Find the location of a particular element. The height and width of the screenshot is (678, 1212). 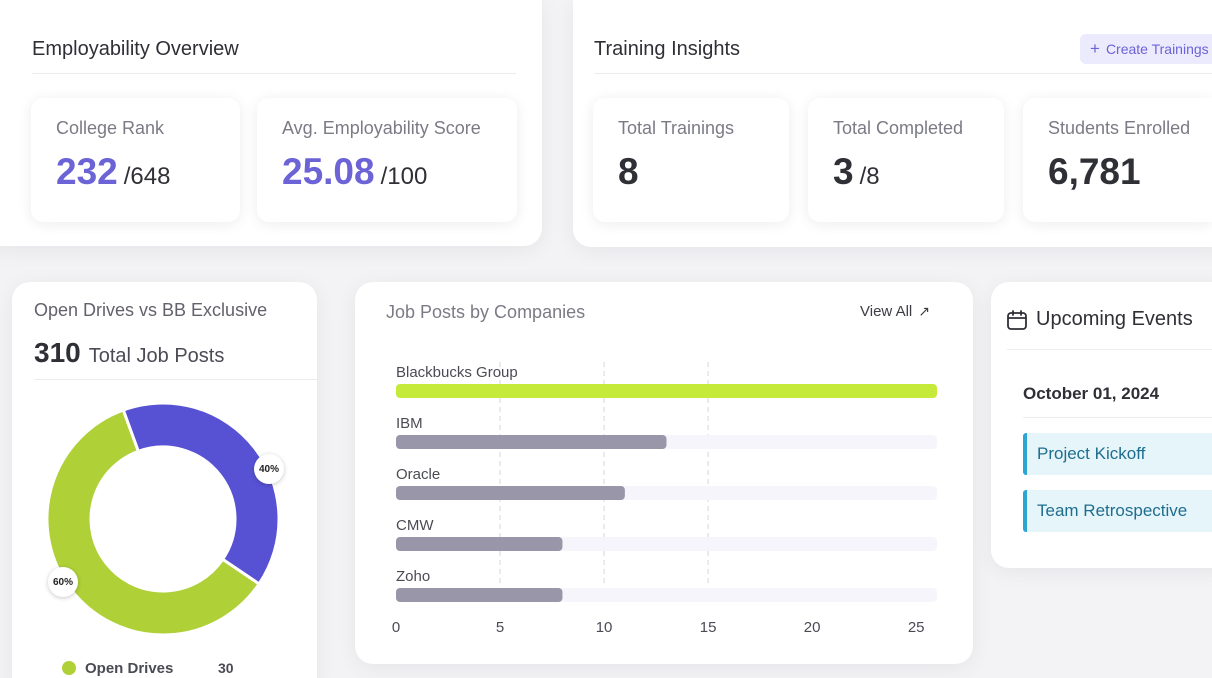

bar-cmw is located at coordinates (479, 544).